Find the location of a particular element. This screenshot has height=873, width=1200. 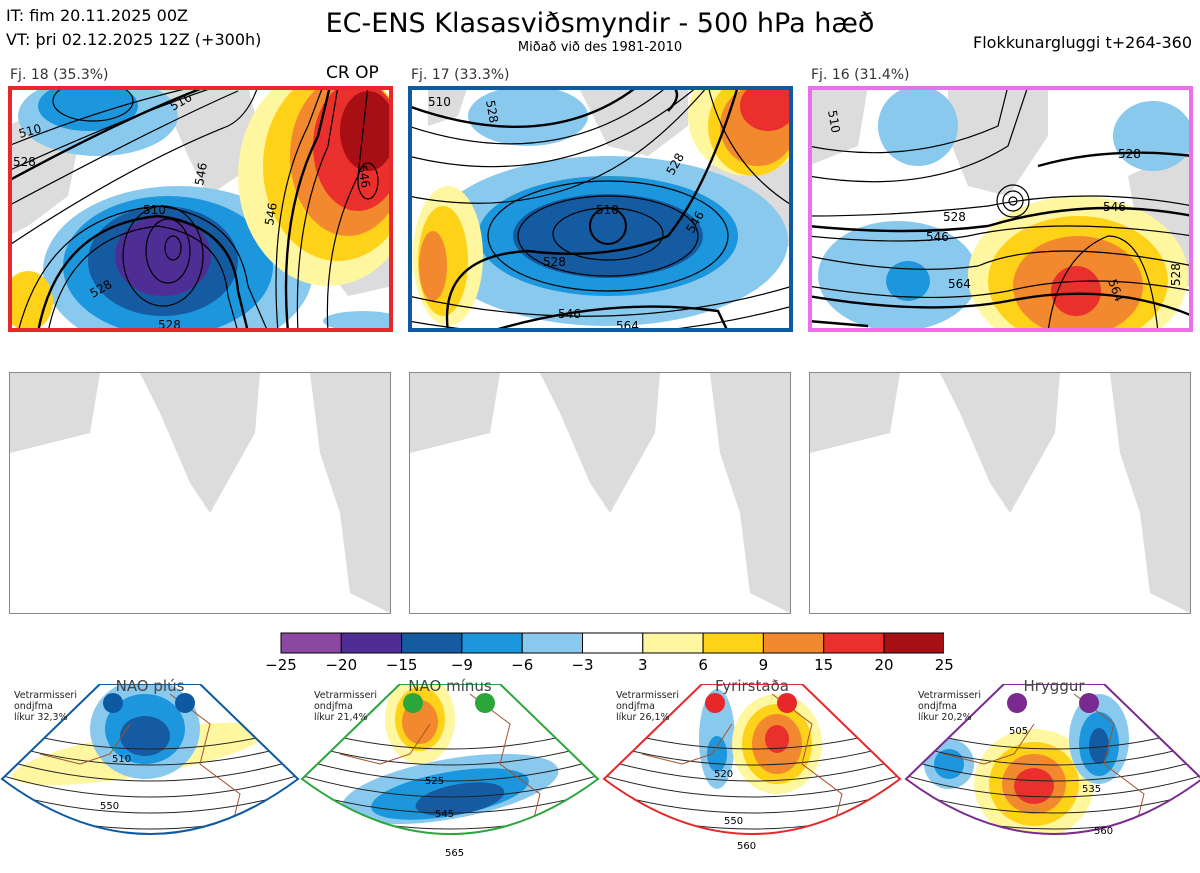

land-greenland is located at coordinates (633, 121).